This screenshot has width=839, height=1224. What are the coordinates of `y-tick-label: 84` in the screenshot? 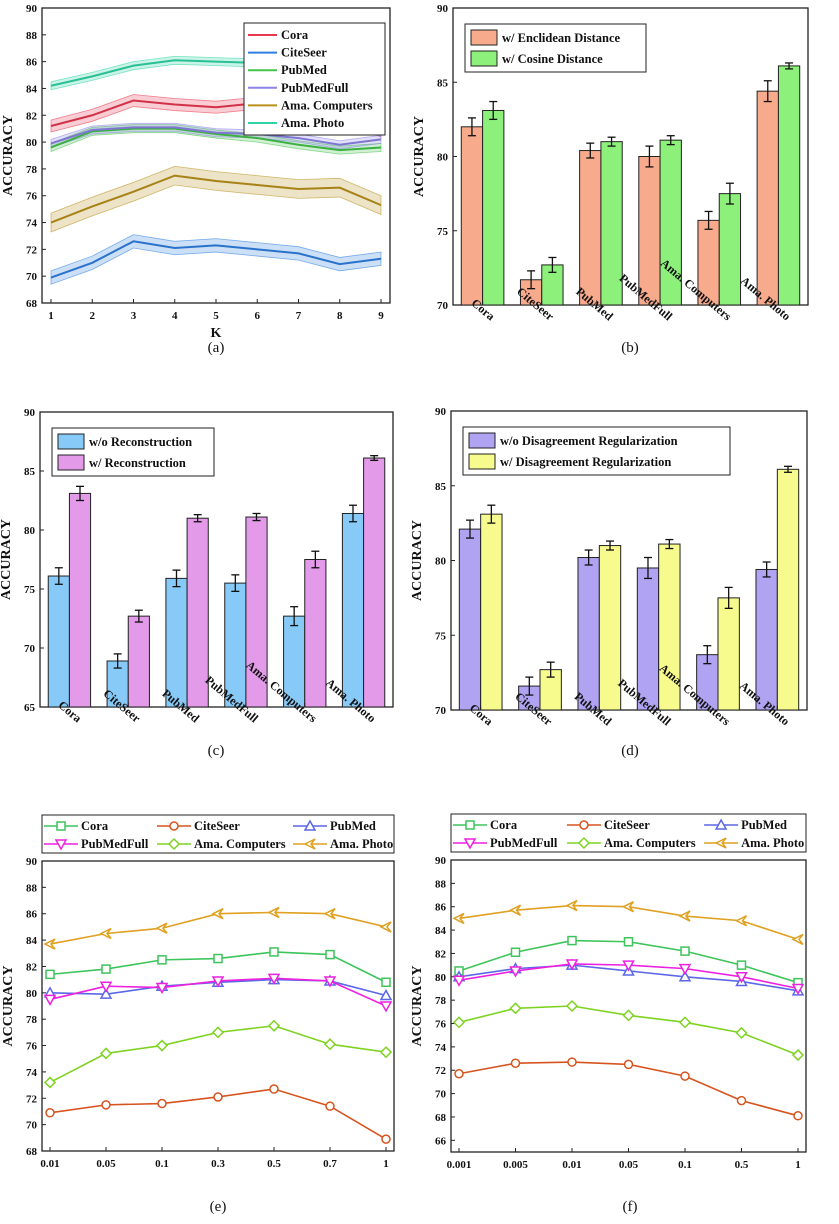 It's located at (32, 89).